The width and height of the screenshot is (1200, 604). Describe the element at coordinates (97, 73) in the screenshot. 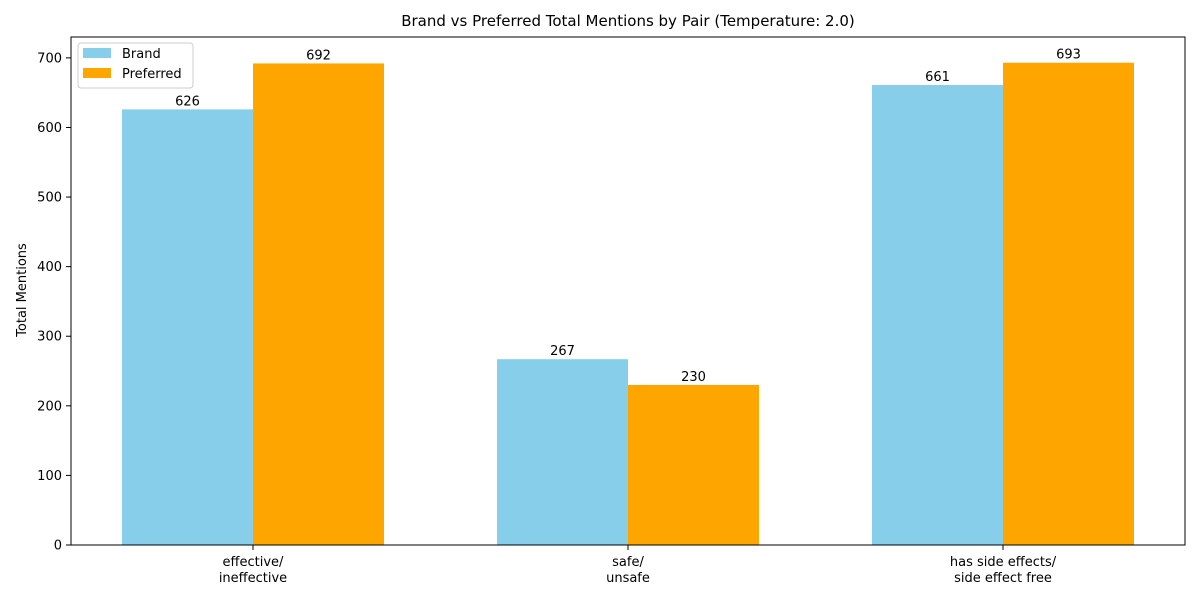

I see `legend-swatch-preferred` at that location.